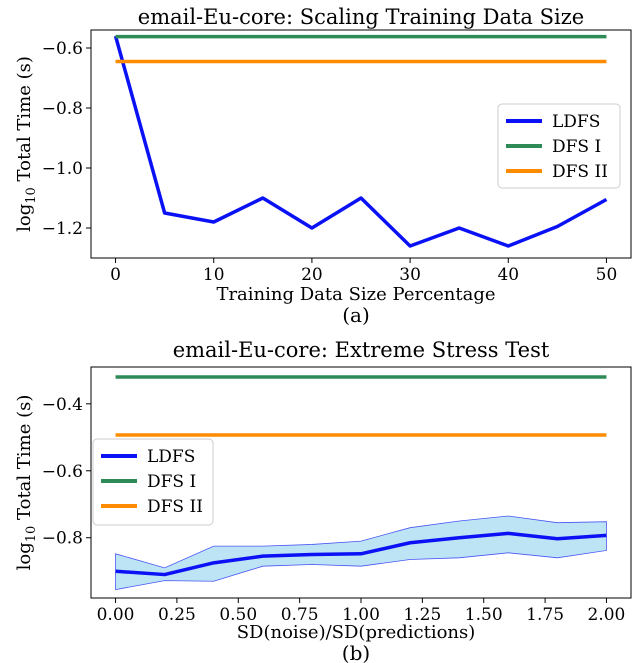 This screenshot has height=663, width=637. I want to click on x-tick-label: 0, so click(115, 275).